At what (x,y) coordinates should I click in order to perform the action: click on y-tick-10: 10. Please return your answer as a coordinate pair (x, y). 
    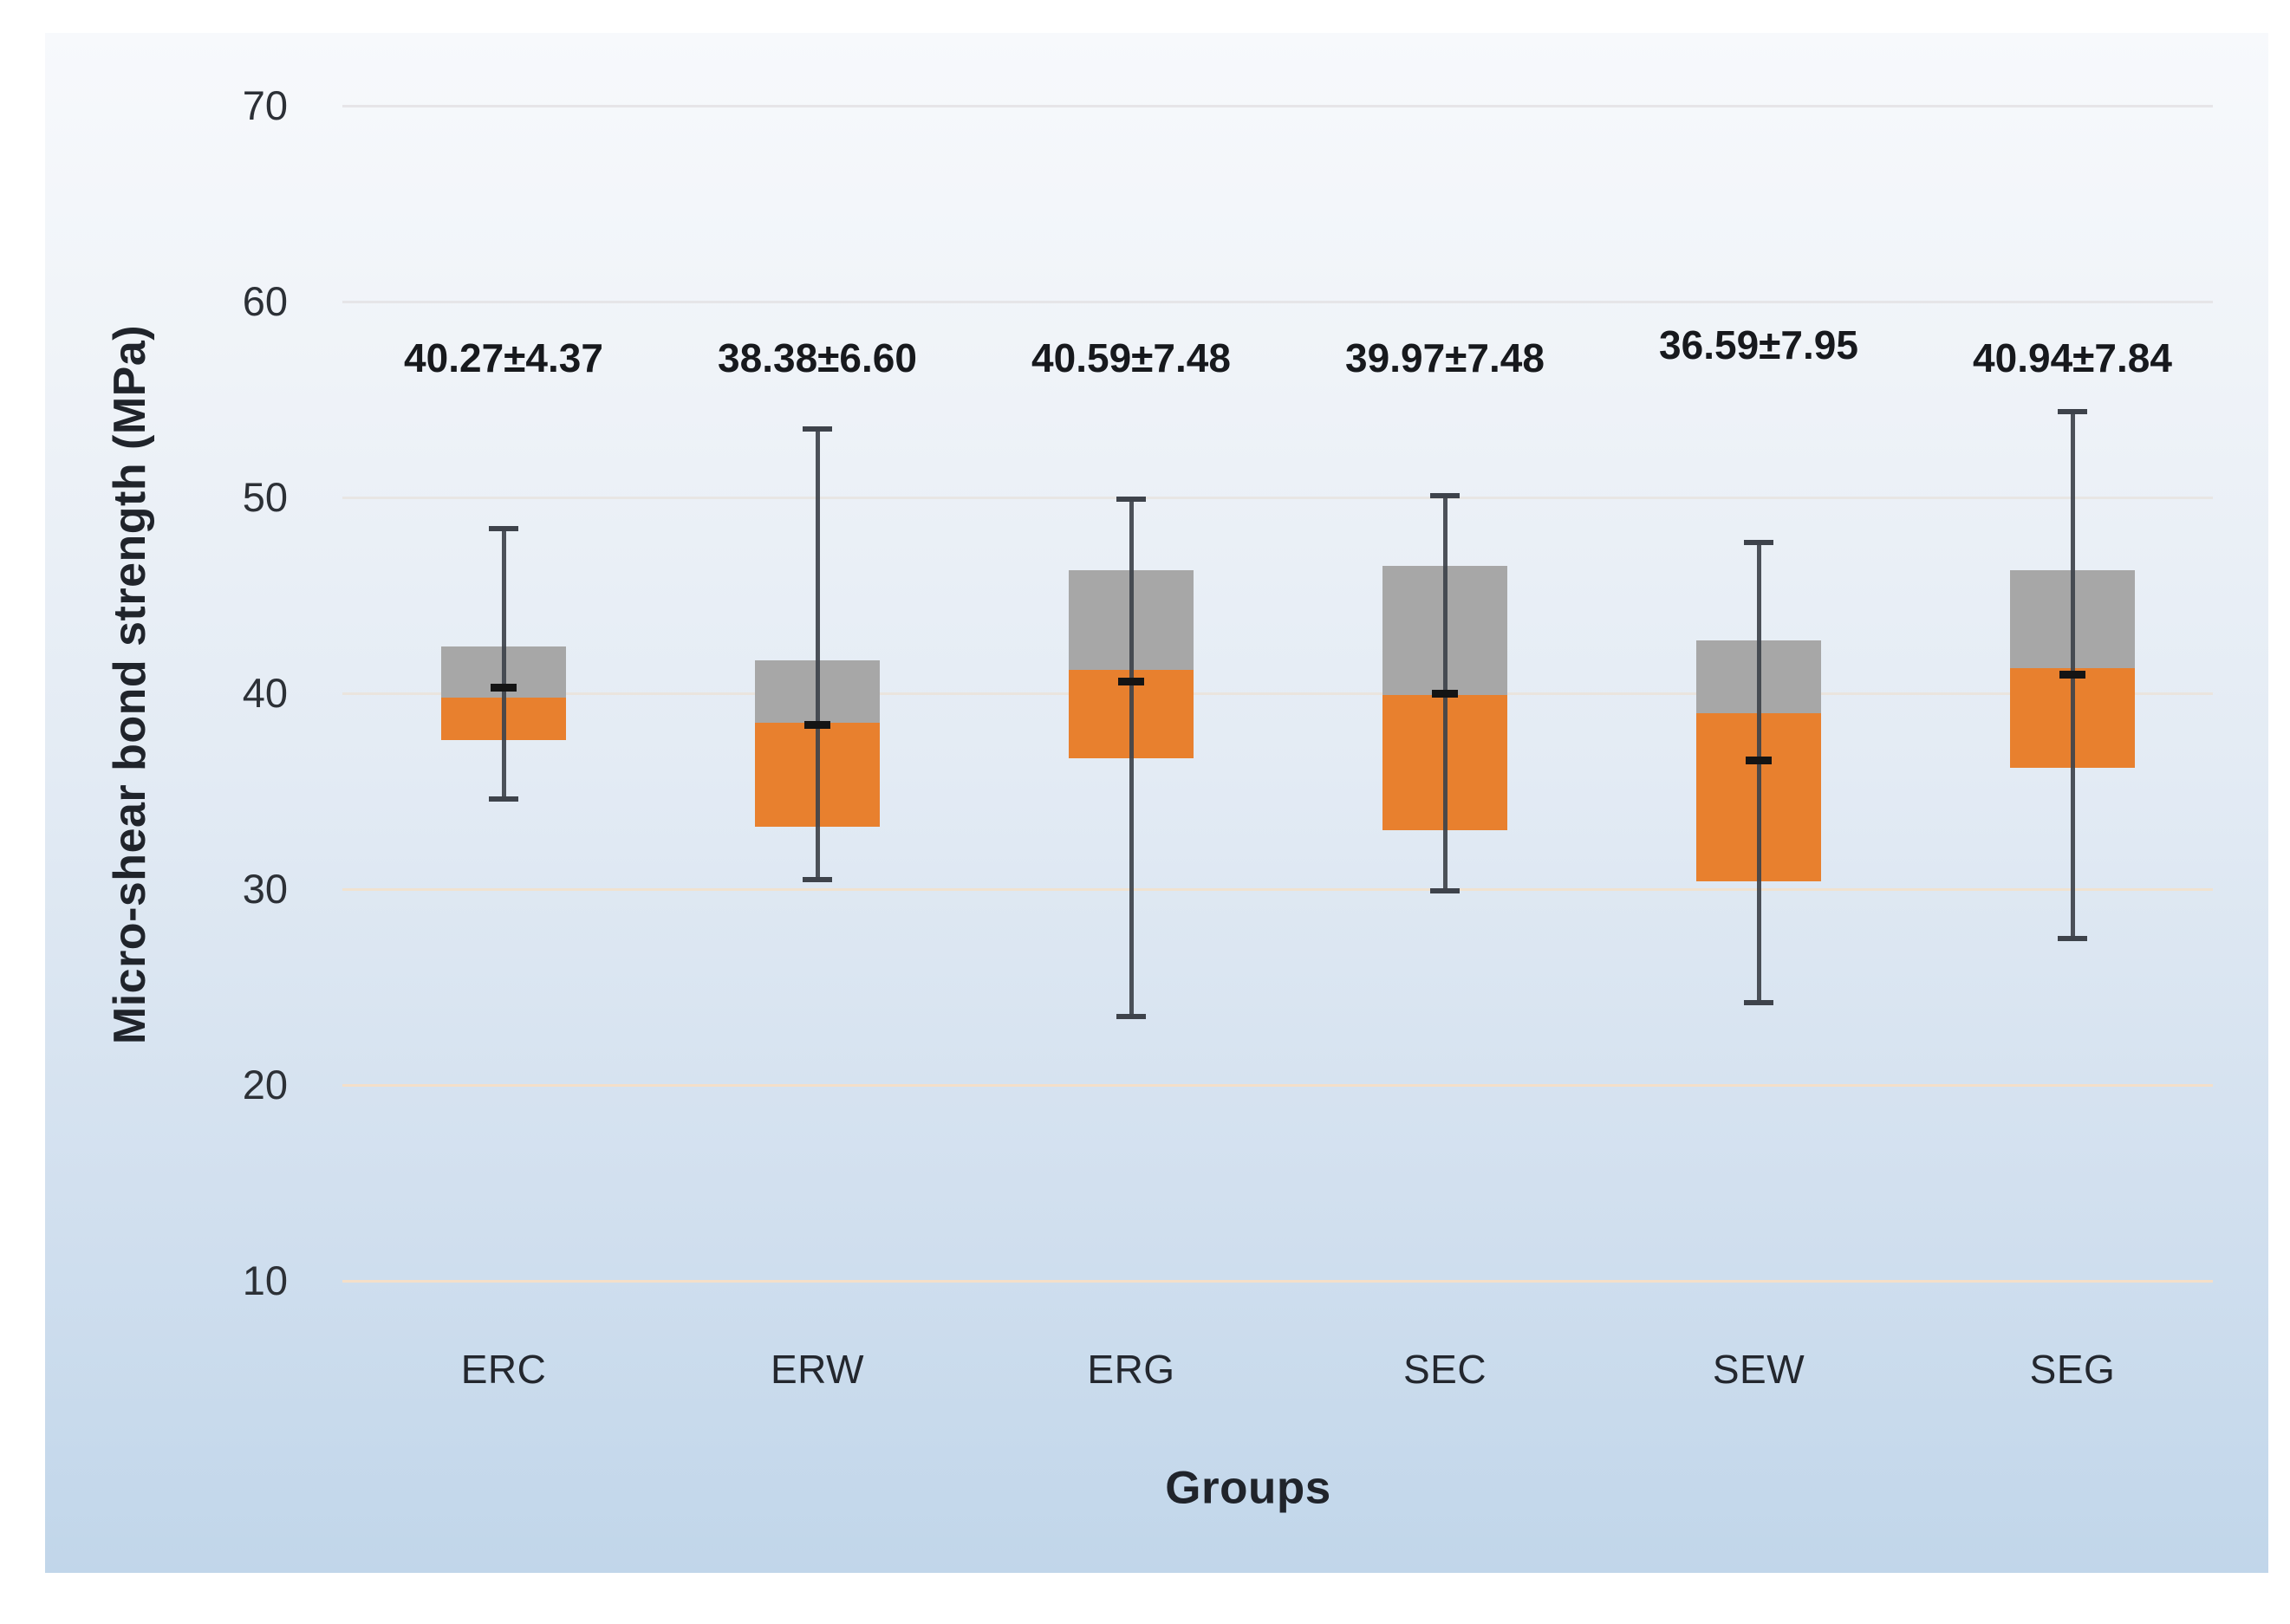
    Looking at the image, I should click on (265, 1280).